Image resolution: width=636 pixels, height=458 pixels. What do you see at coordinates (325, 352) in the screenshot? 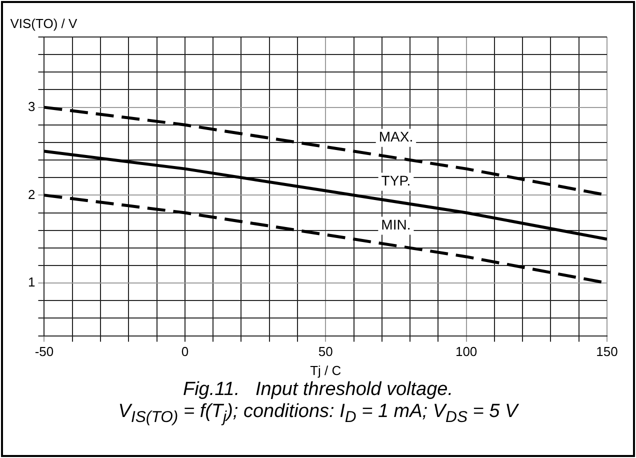
I see `x-tick-label: 50` at bounding box center [325, 352].